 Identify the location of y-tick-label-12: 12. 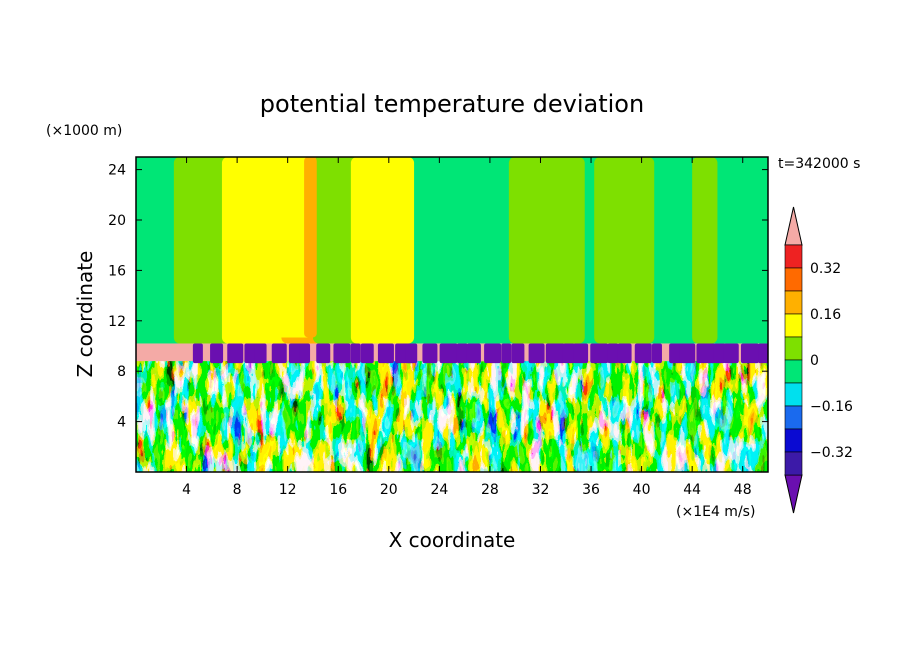
(117, 322).